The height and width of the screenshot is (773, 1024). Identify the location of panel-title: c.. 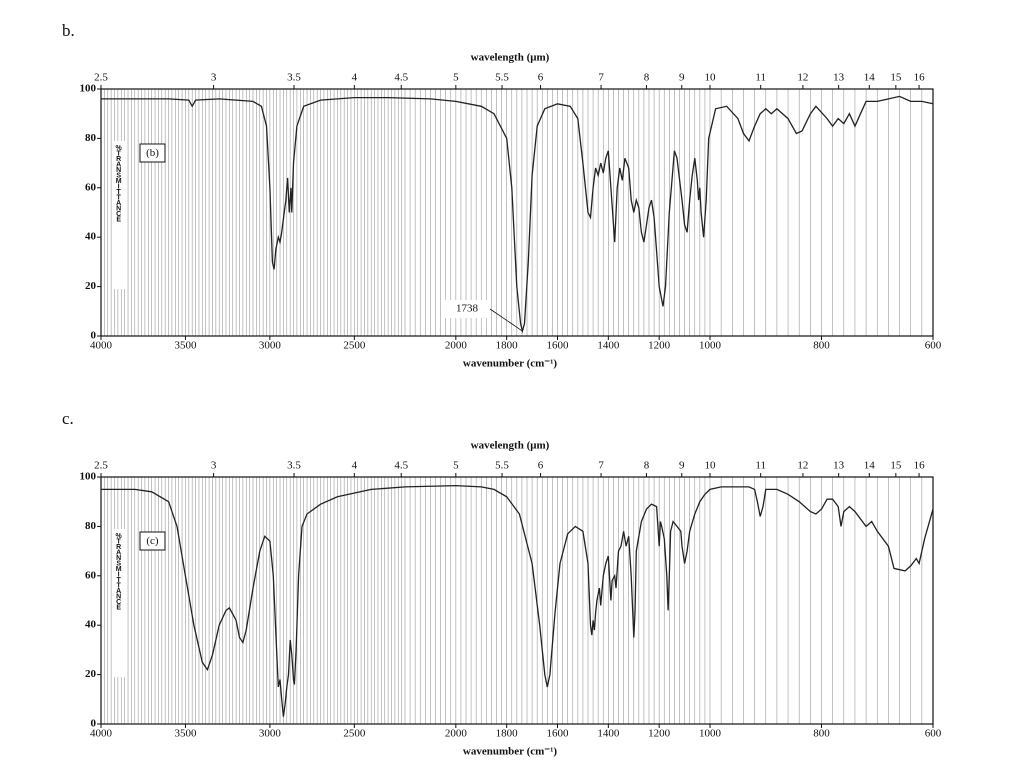
(68, 418).